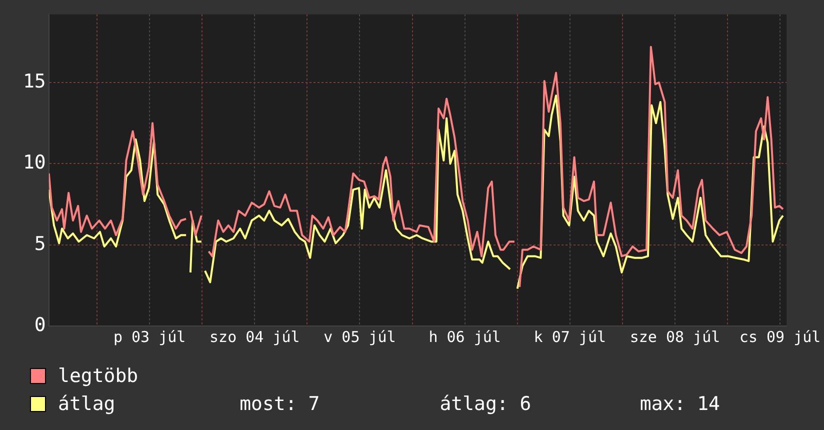 Image resolution: width=824 pixels, height=430 pixels. I want to click on x-tick-label: cs 09 júl, so click(780, 337).